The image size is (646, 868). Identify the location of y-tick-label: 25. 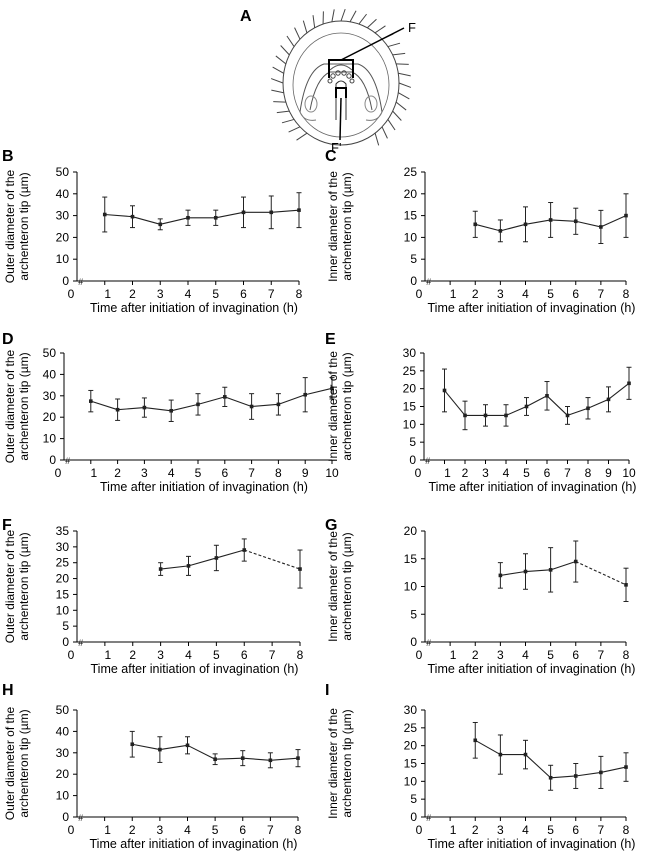
(411, 728).